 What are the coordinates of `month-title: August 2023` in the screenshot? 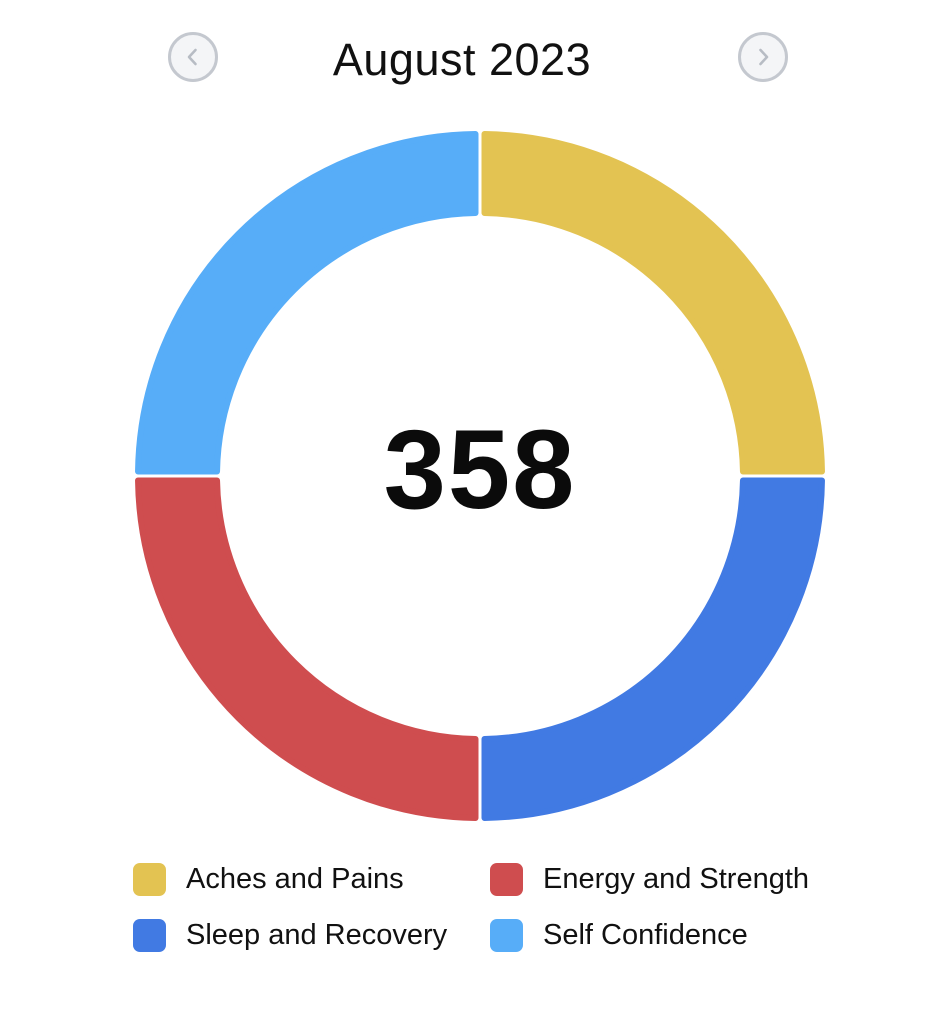 It's located at (462, 59).